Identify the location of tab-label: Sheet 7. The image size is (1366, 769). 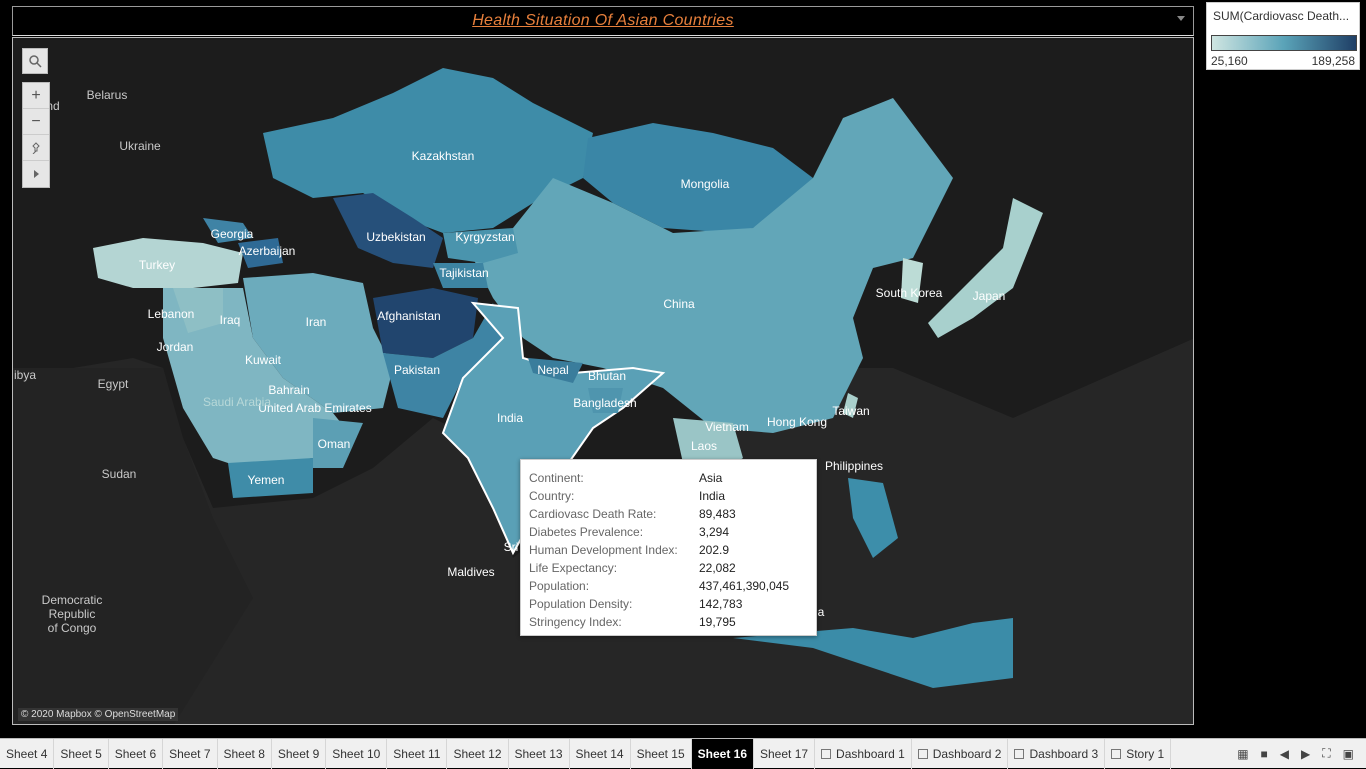
(190, 753).